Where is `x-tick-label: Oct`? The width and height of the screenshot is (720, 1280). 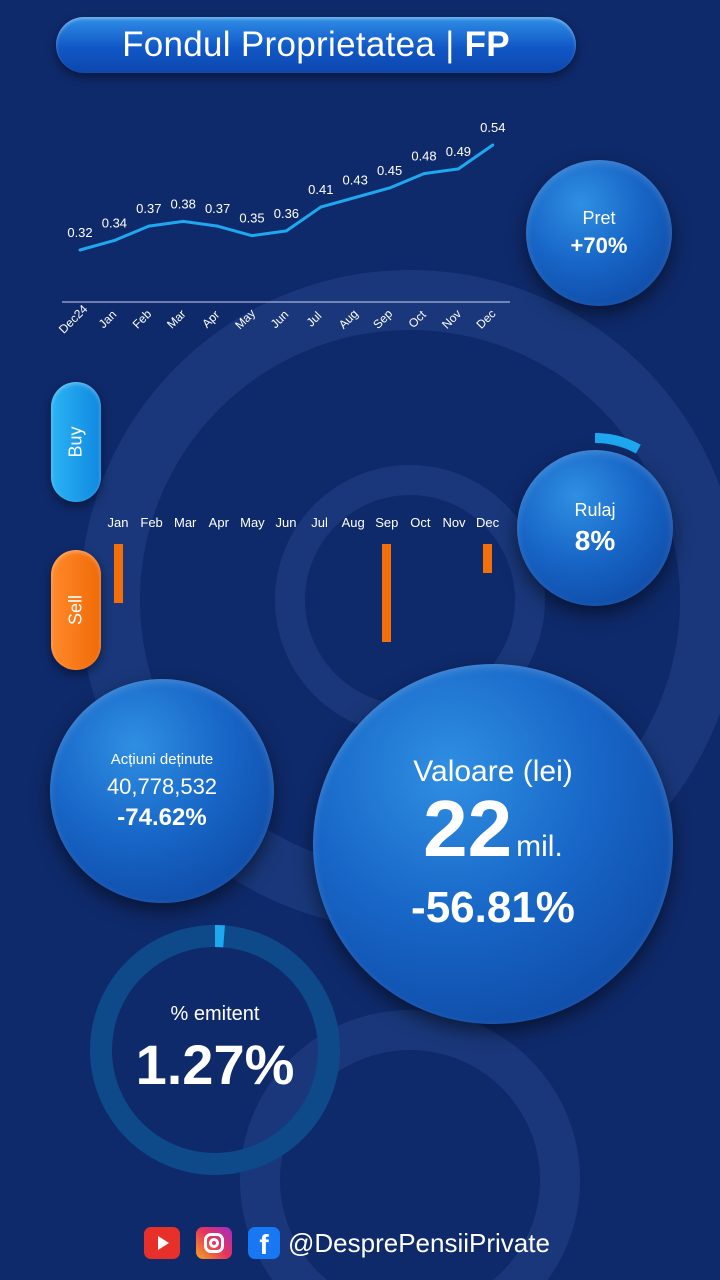
x-tick-label: Oct is located at coordinates (418, 319).